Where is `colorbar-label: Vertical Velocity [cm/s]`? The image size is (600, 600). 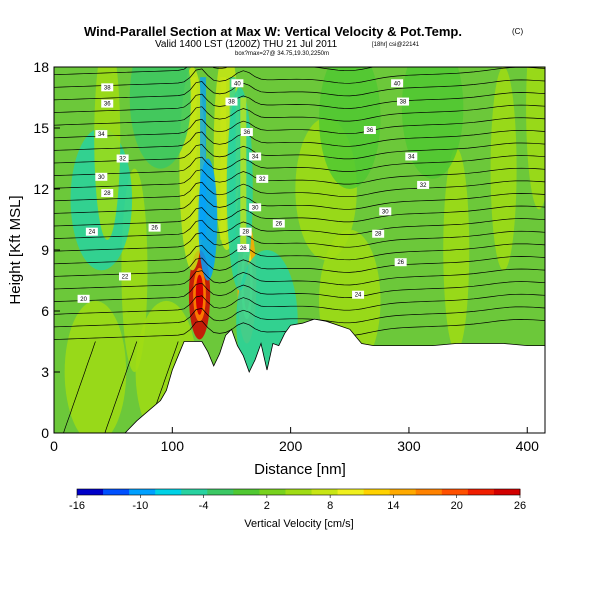
colorbar-label: Vertical Velocity [cm/s] is located at coordinates (298, 524).